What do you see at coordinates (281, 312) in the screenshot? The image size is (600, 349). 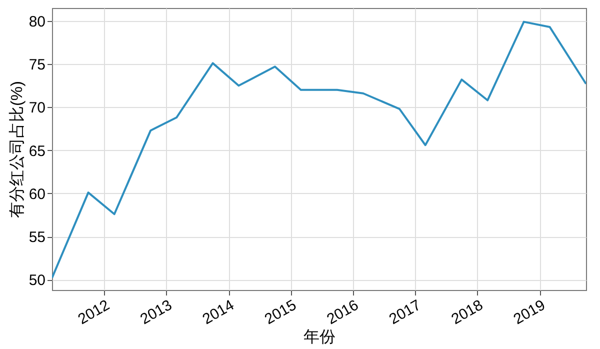 I see `x-tick-label: 2015` at bounding box center [281, 312].